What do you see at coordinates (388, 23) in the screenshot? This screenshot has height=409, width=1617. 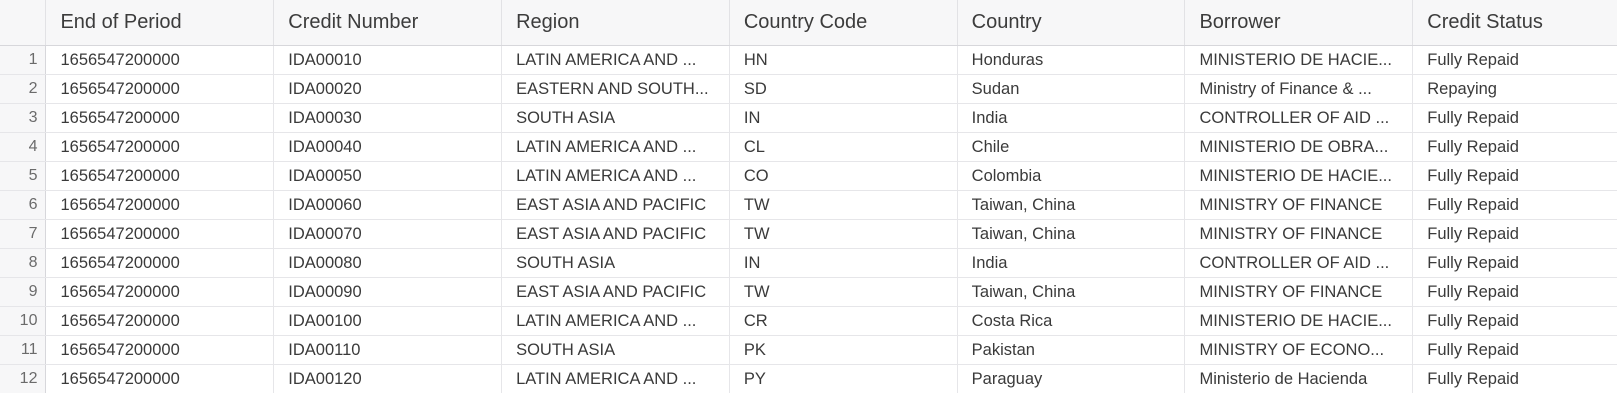 I see `column-header-credit-number: Credit Number` at bounding box center [388, 23].